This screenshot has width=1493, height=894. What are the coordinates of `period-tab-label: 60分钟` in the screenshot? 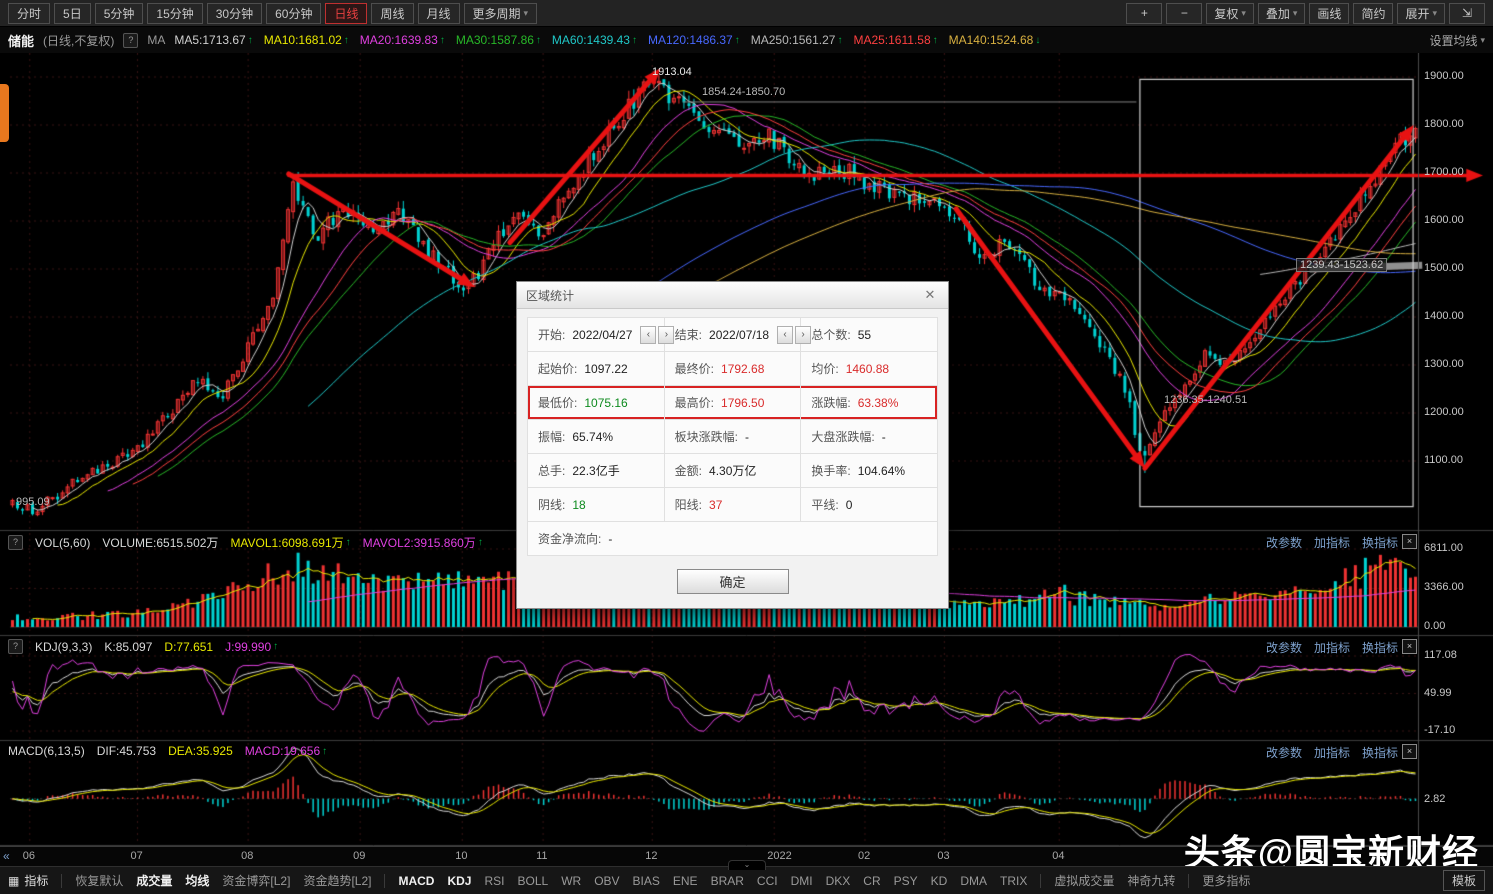 It's located at (294, 13).